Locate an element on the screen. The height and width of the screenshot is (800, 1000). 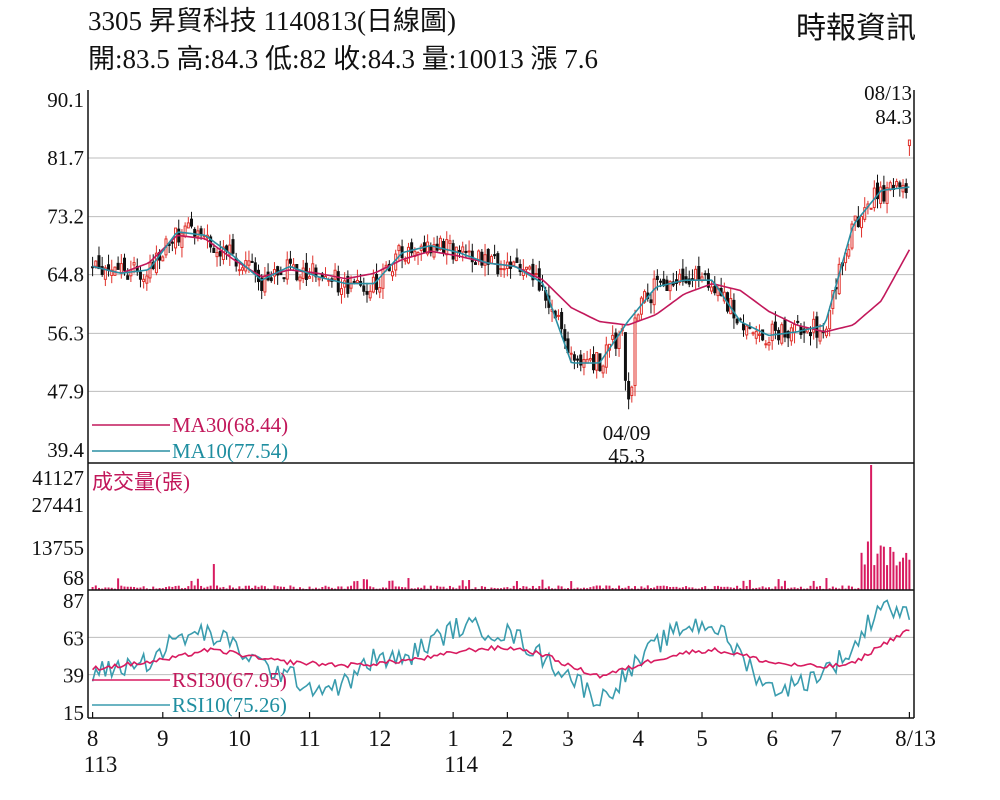
volume-tick-label: 27441 is located at coordinates (58, 505).